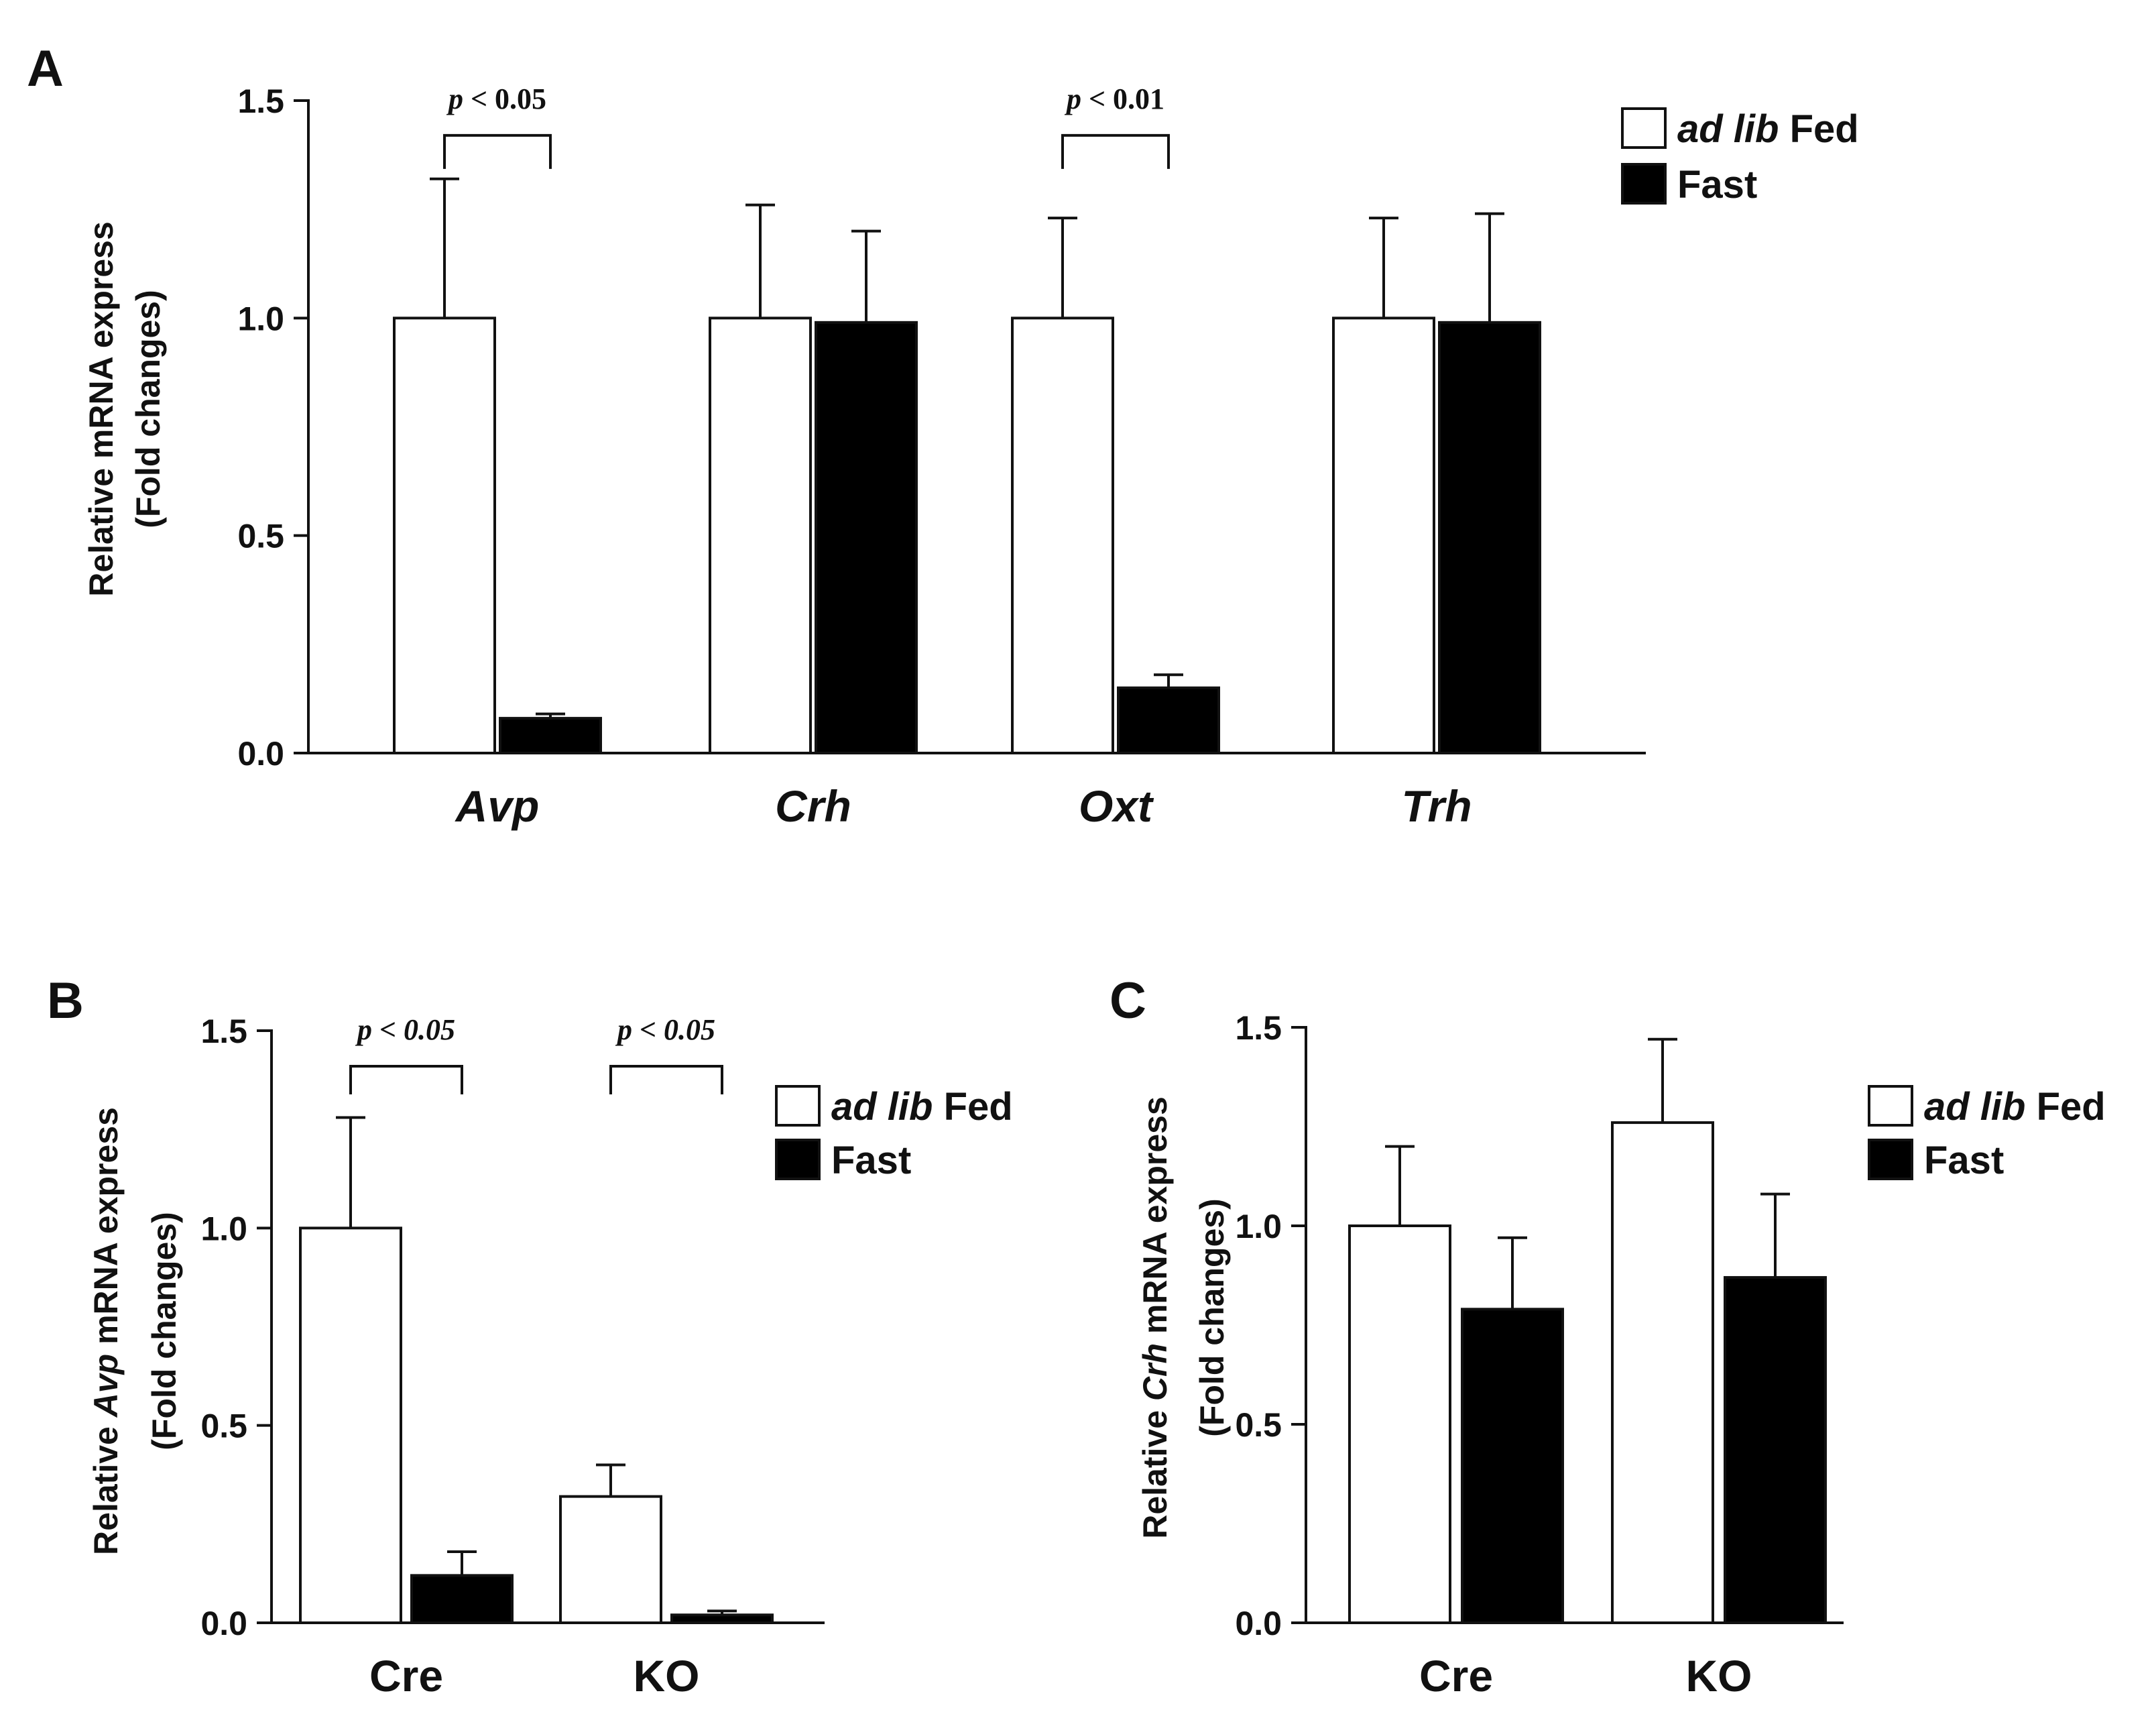 The image size is (2156, 1714). What do you see at coordinates (761, 536) in the screenshot?
I see `bar-crh-fed` at bounding box center [761, 536].